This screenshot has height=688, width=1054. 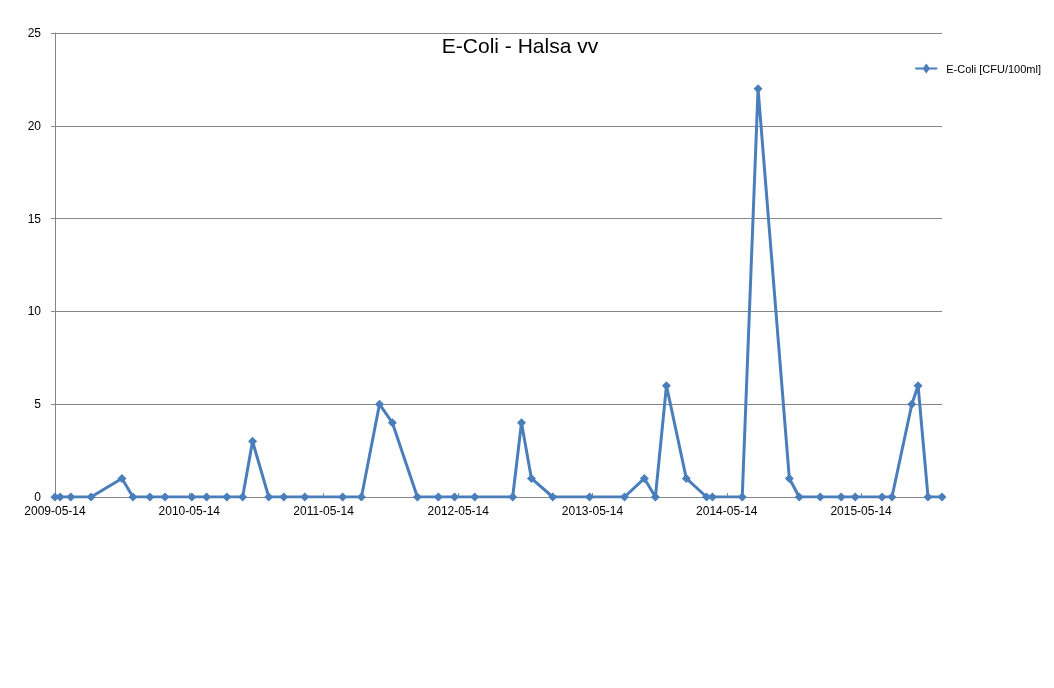 What do you see at coordinates (34, 218) in the screenshot?
I see `y-tick-label: 15` at bounding box center [34, 218].